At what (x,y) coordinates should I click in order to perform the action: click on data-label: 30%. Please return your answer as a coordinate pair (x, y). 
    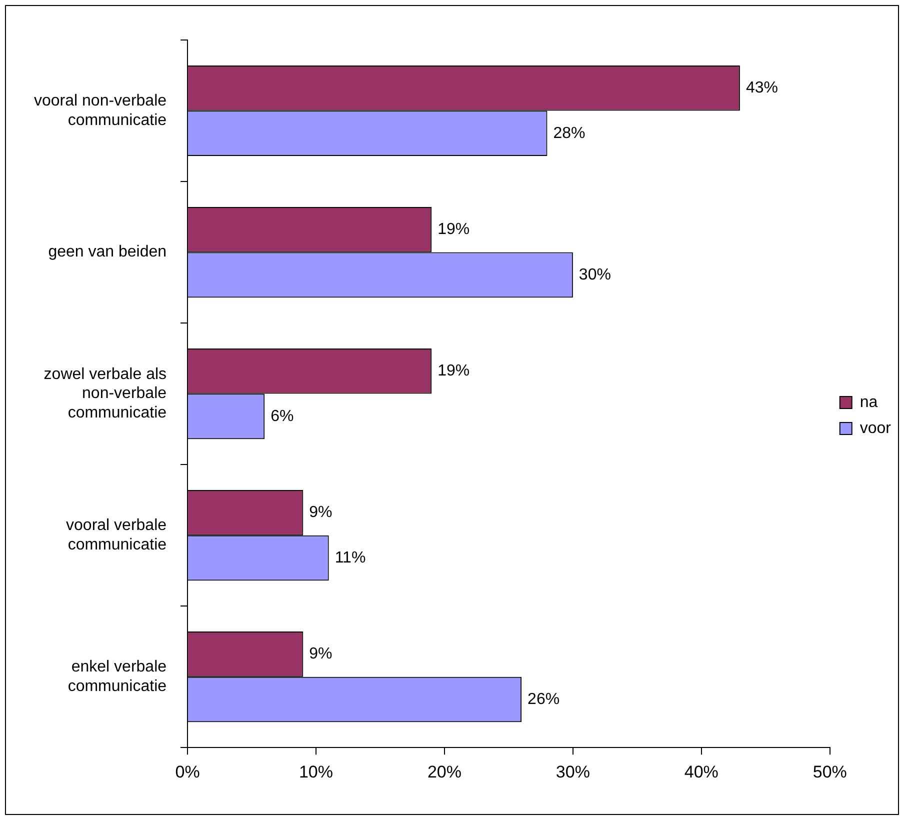
    Looking at the image, I should click on (594, 275).